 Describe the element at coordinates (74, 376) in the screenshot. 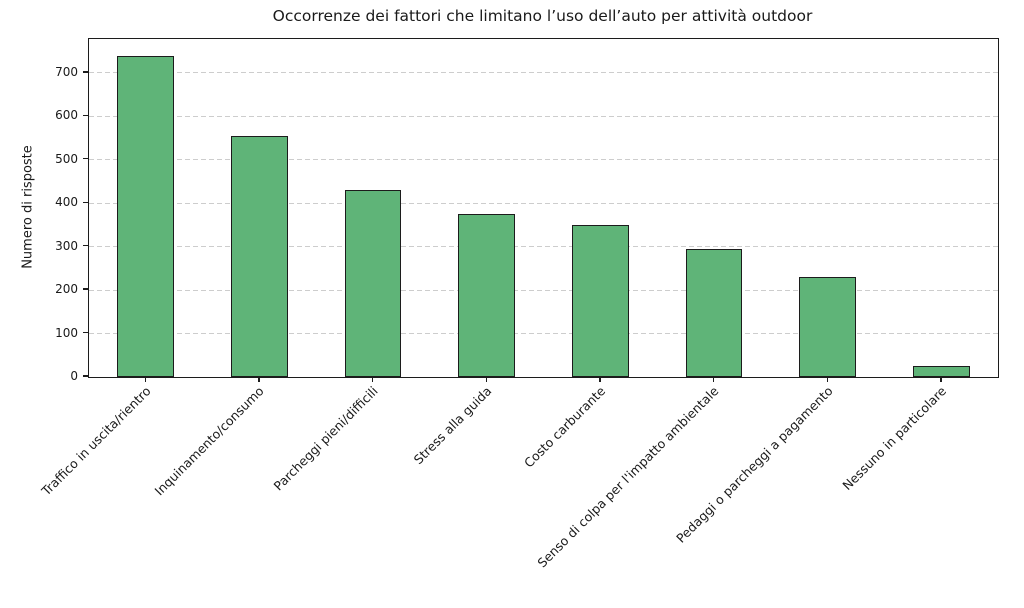

I see `y-tick-label-0: 0` at that location.